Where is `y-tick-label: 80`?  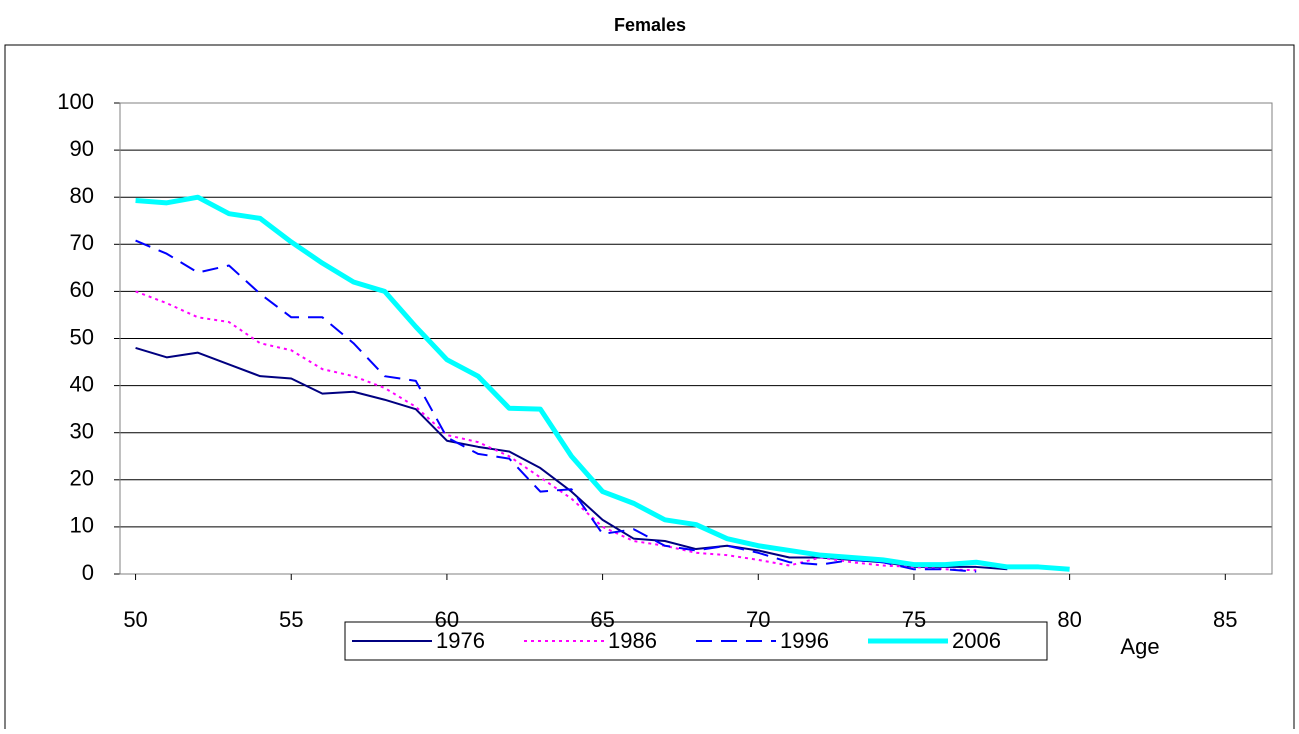
y-tick-label: 80 is located at coordinates (82, 195).